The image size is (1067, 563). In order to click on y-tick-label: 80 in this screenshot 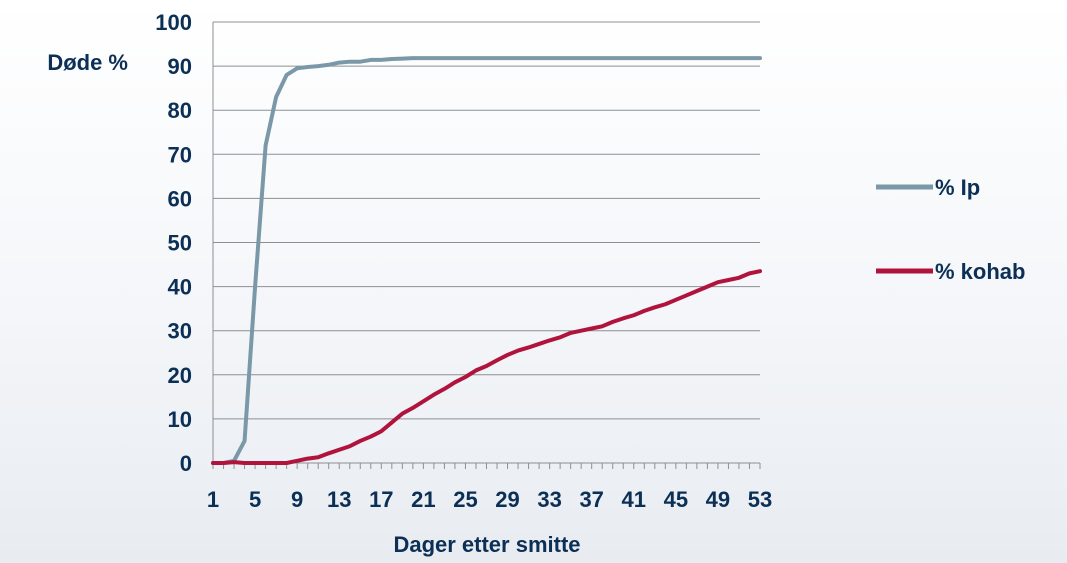, I will do `click(180, 110)`.